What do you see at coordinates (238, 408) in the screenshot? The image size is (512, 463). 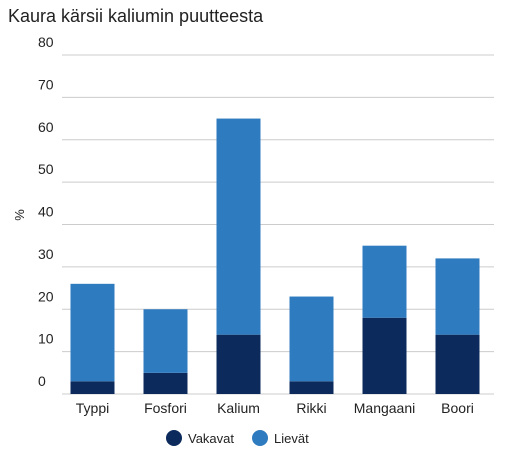 I see `x-tick-label: Kalium` at bounding box center [238, 408].